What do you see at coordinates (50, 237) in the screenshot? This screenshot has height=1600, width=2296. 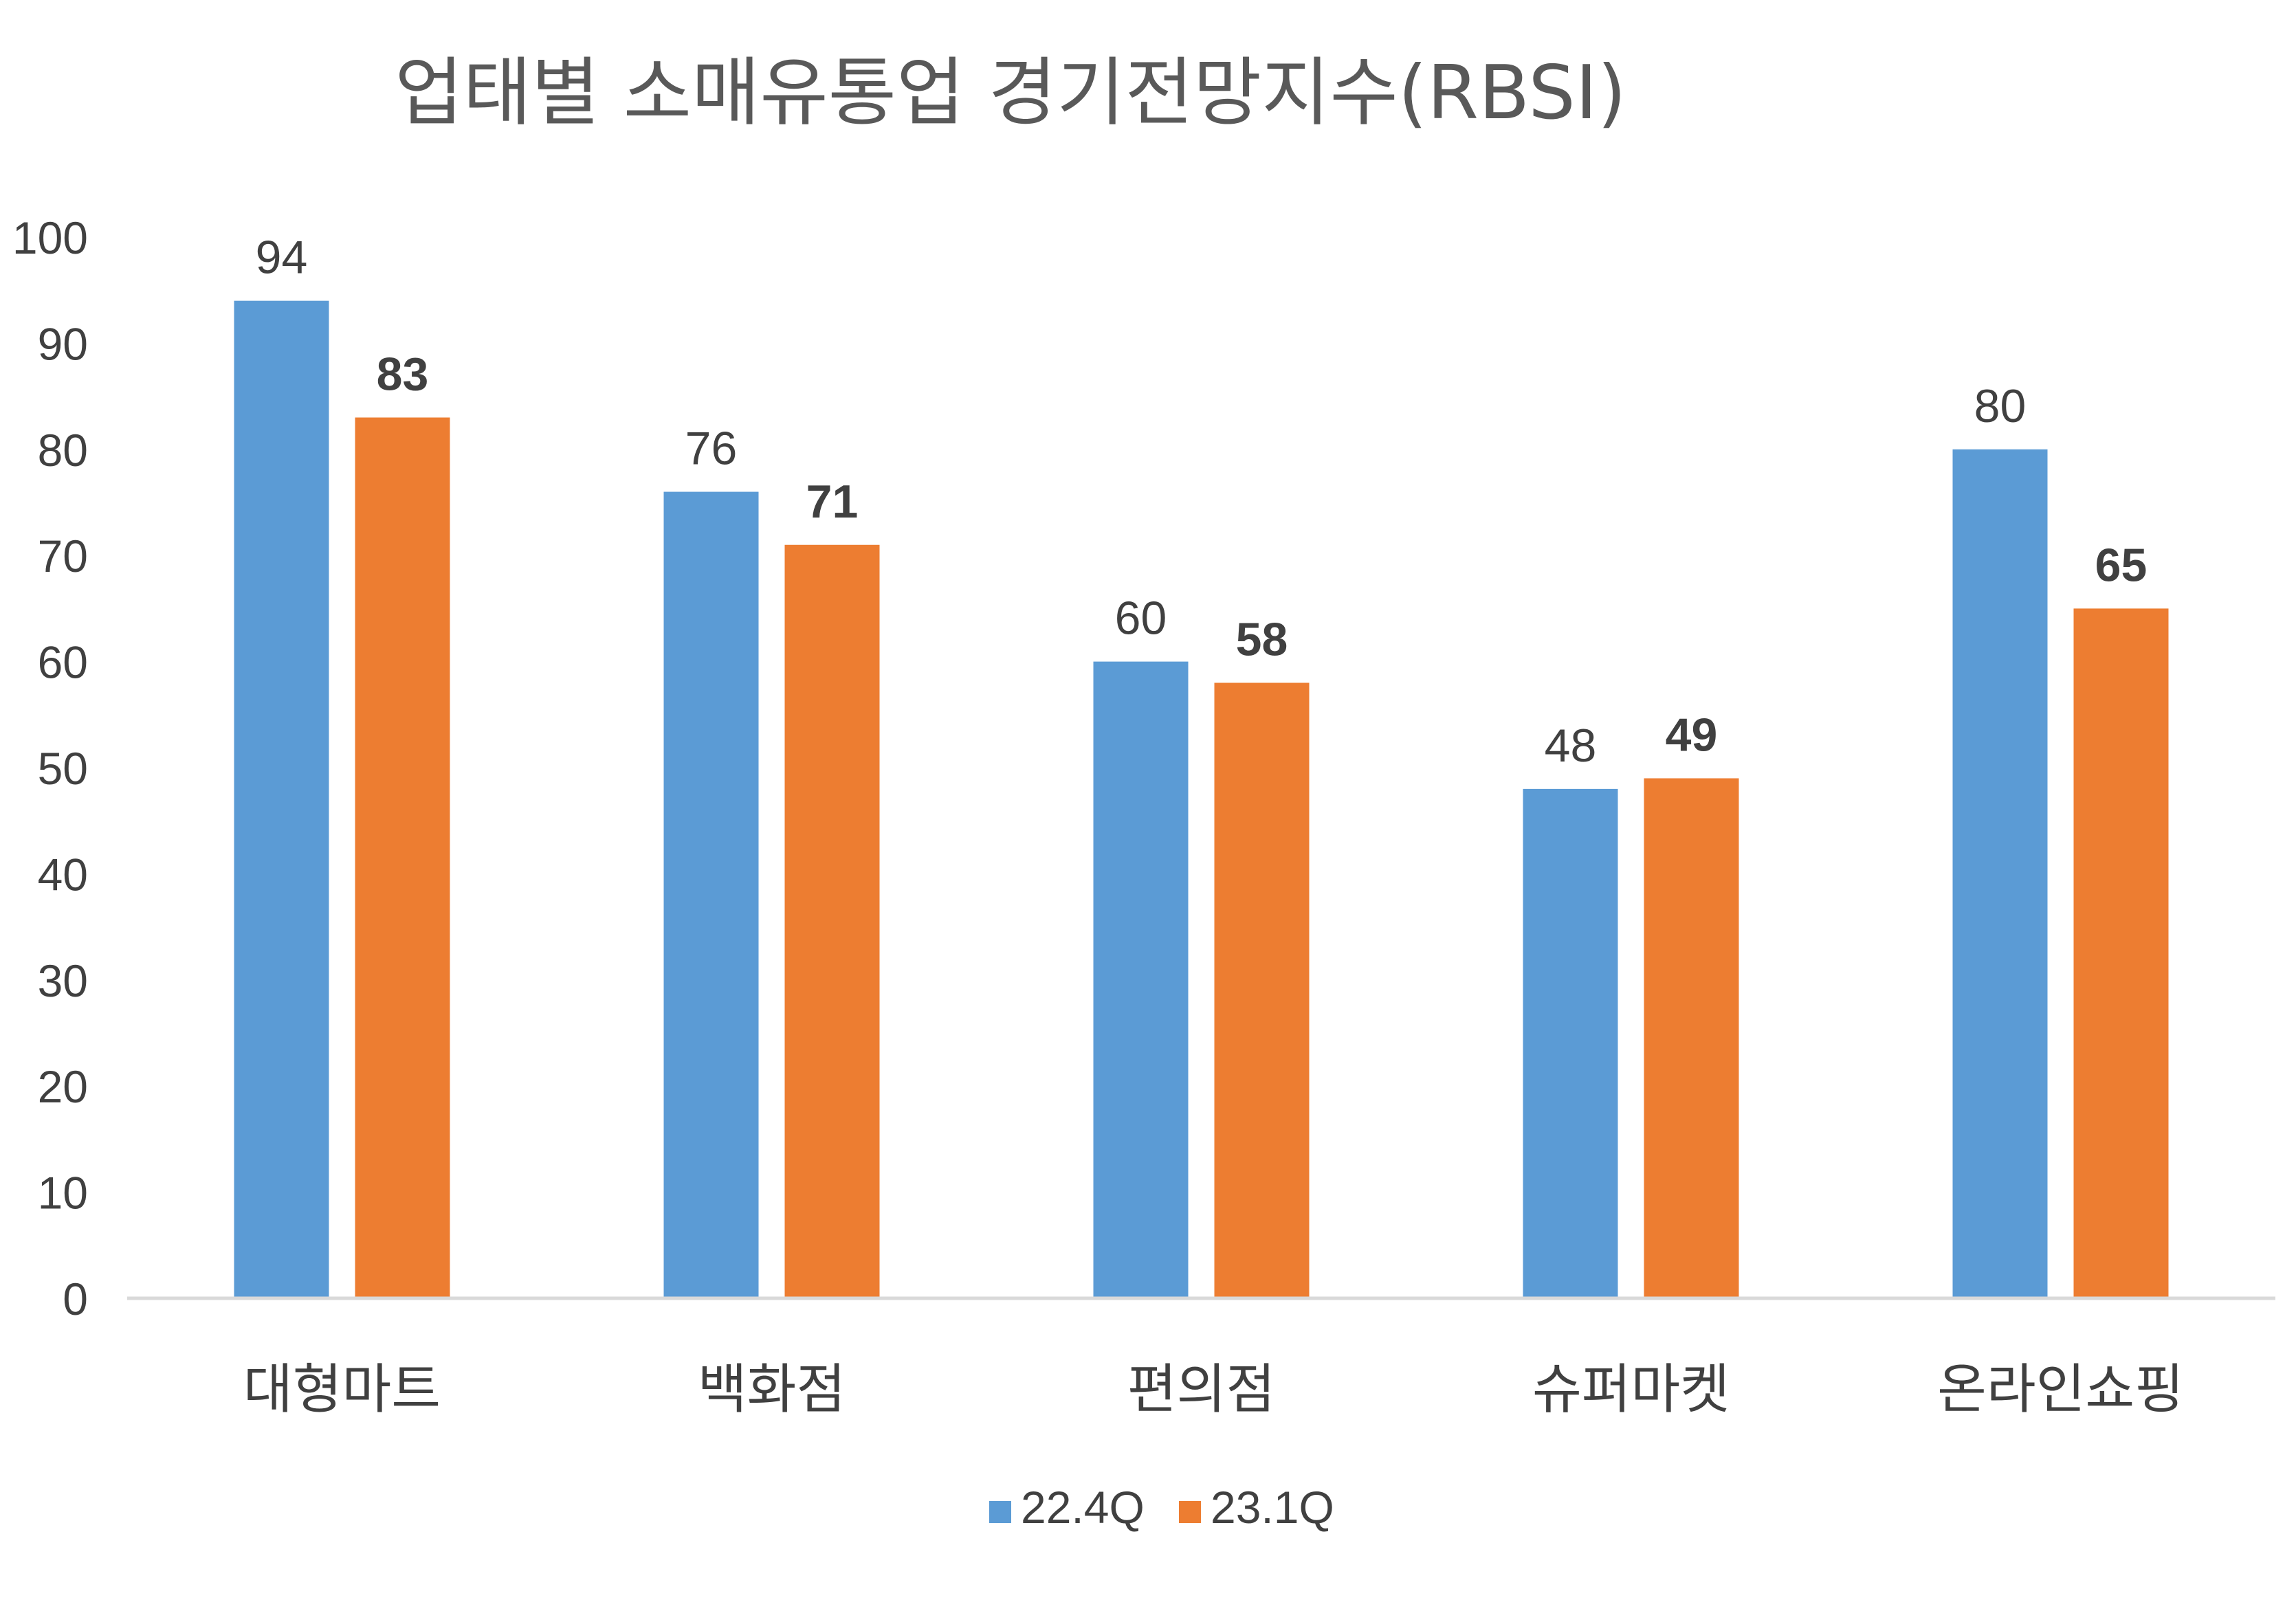 I see `y-tick-label: 100` at bounding box center [50, 237].